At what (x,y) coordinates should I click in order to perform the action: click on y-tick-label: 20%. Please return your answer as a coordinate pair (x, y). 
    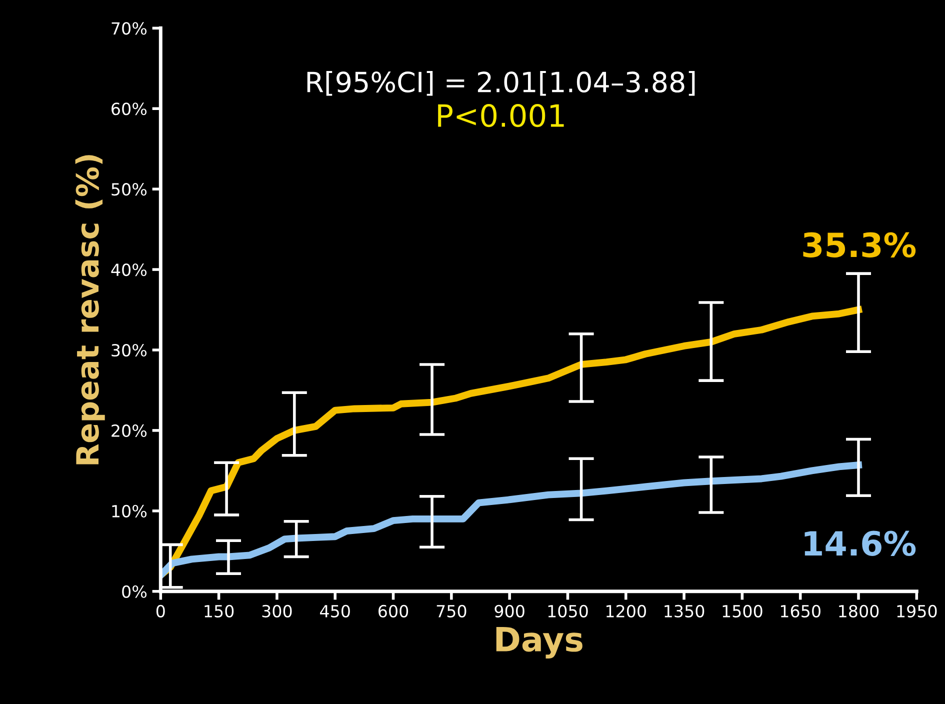
    Looking at the image, I should click on (129, 431).